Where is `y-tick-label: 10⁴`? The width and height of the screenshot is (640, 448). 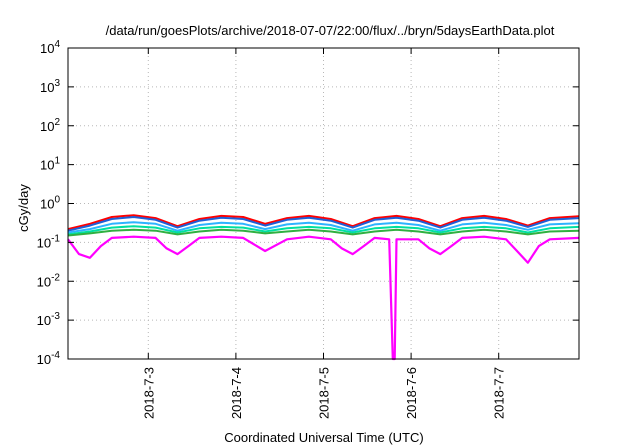 y-tick-label: 10⁴ is located at coordinates (50, 47).